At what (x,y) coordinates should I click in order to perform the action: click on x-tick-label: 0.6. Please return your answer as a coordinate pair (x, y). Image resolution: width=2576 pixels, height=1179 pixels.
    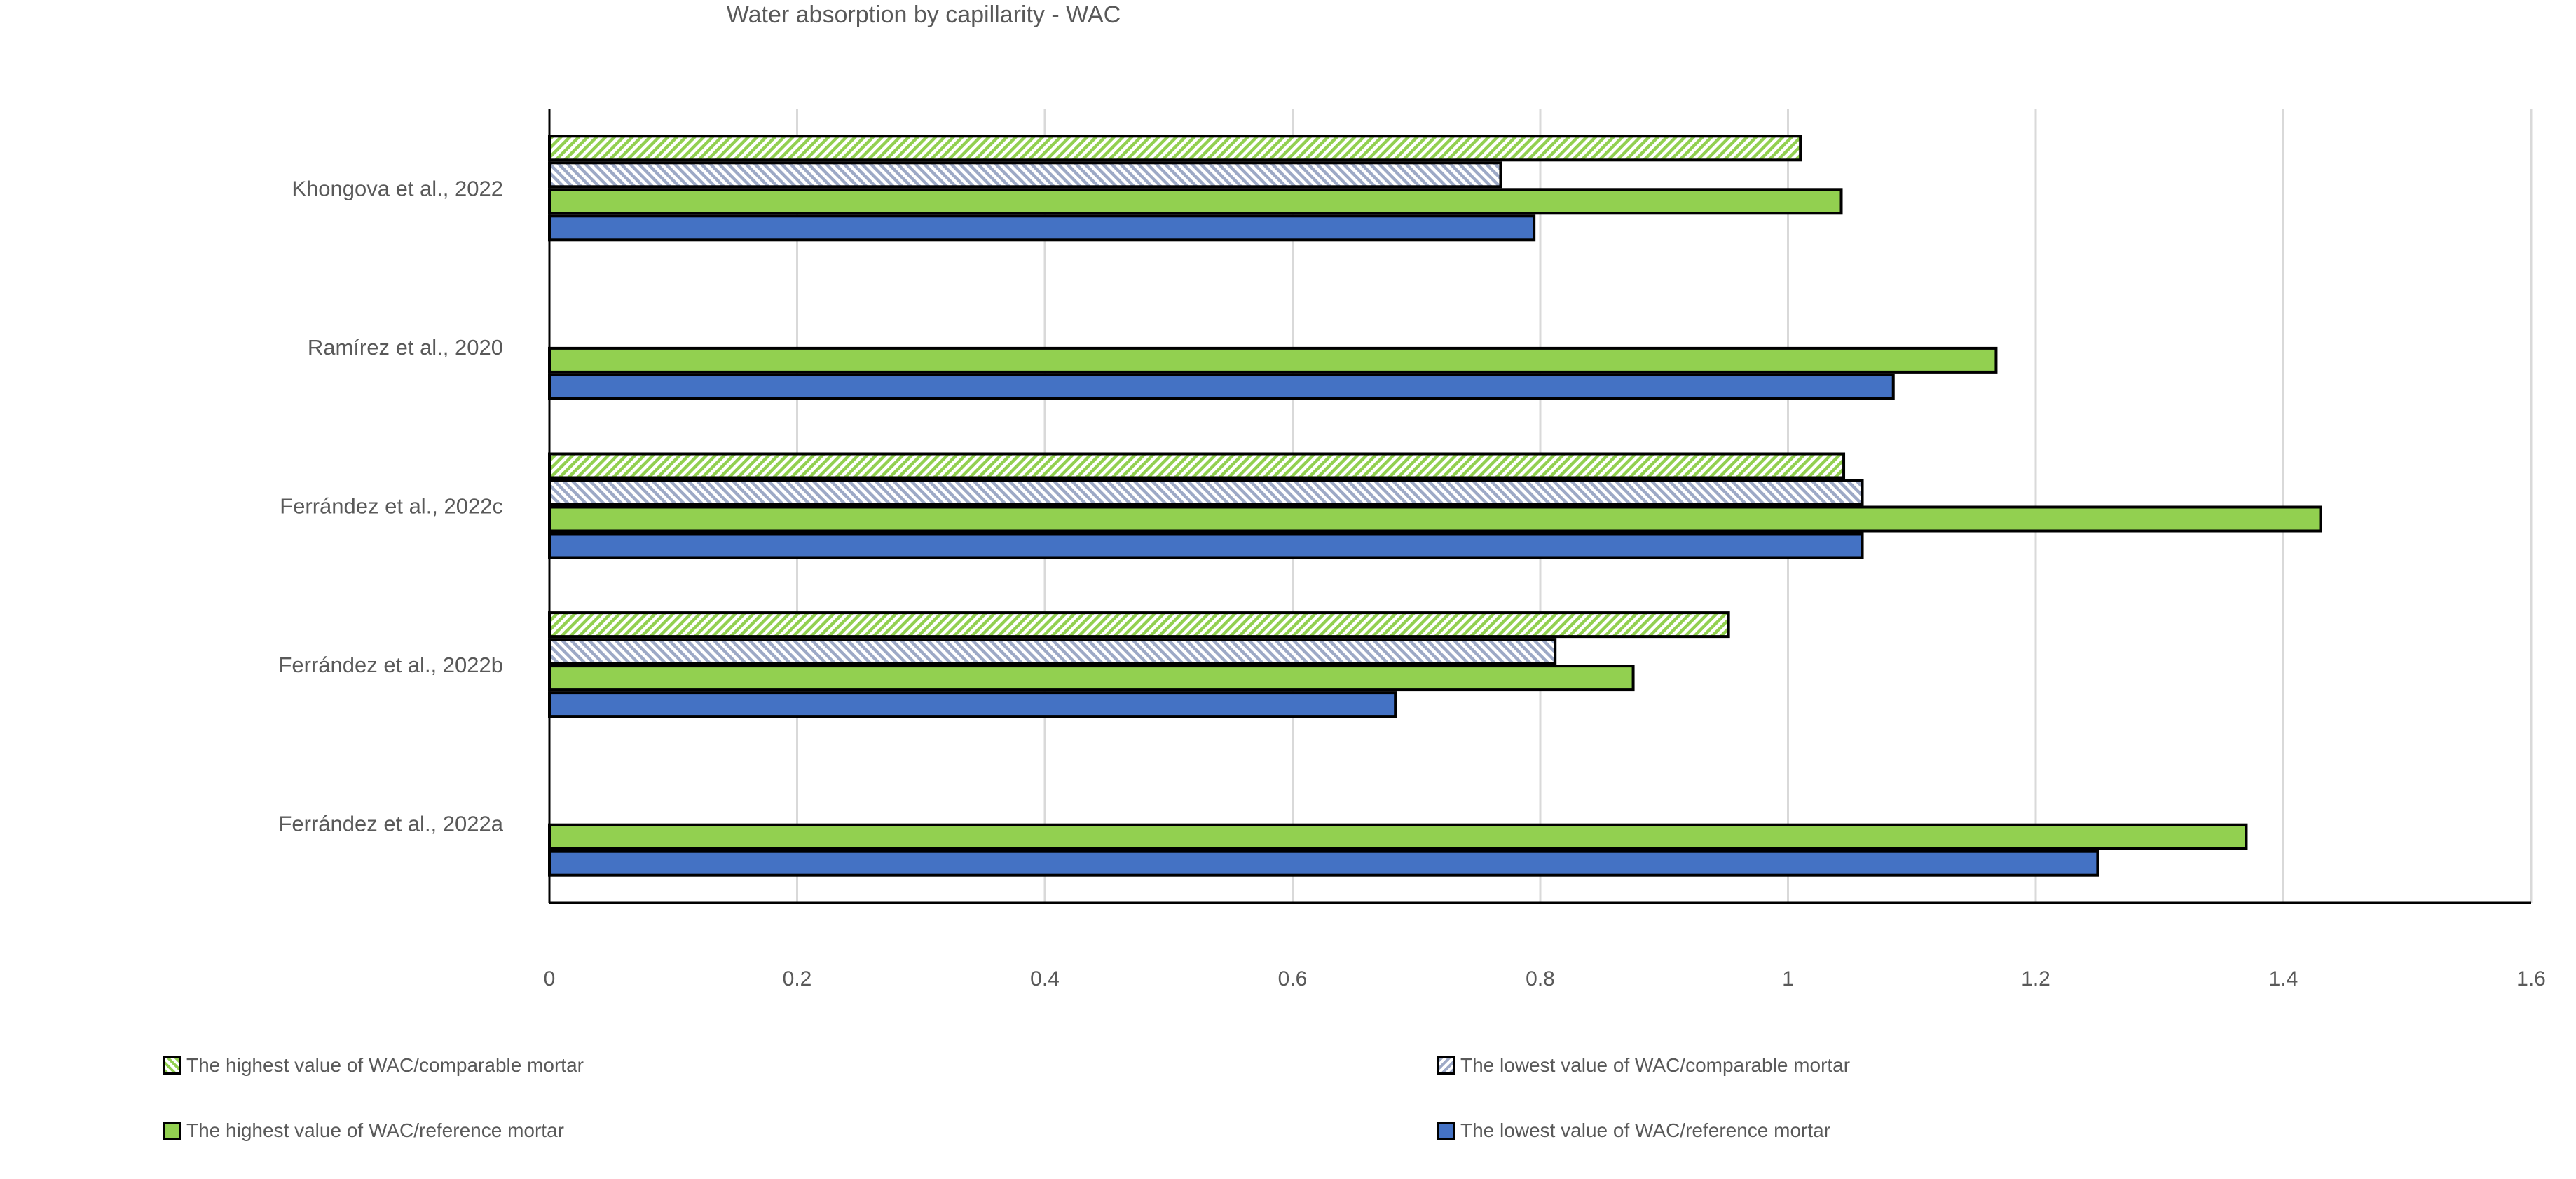
    Looking at the image, I should click on (1293, 978).